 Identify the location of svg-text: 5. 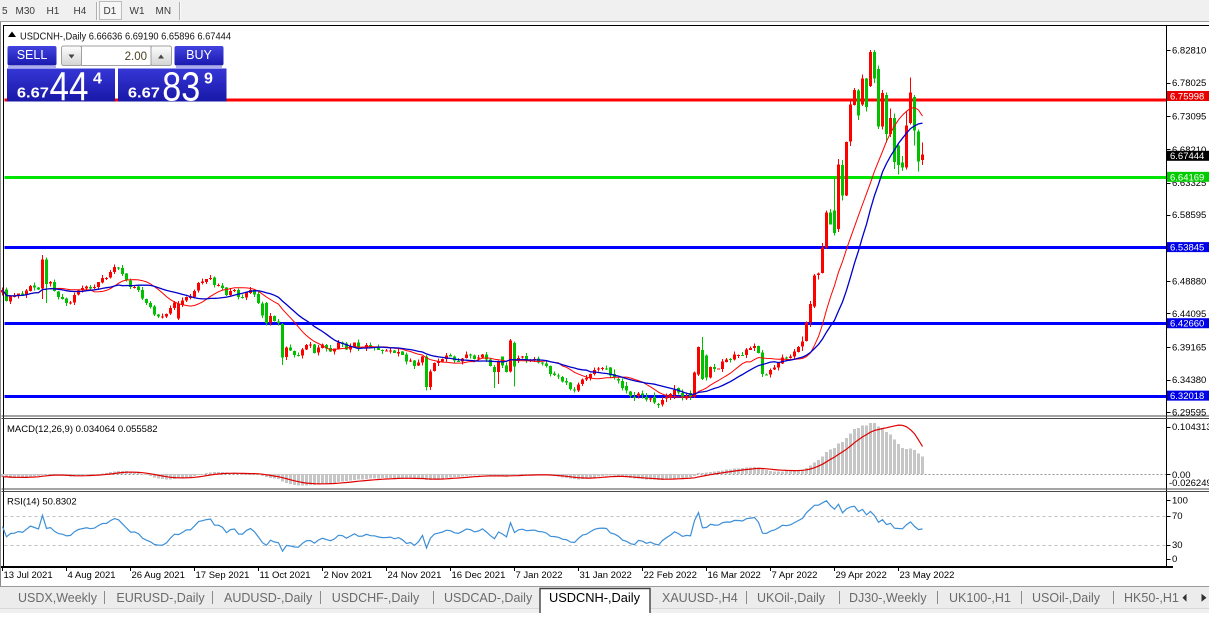
(5, 11).